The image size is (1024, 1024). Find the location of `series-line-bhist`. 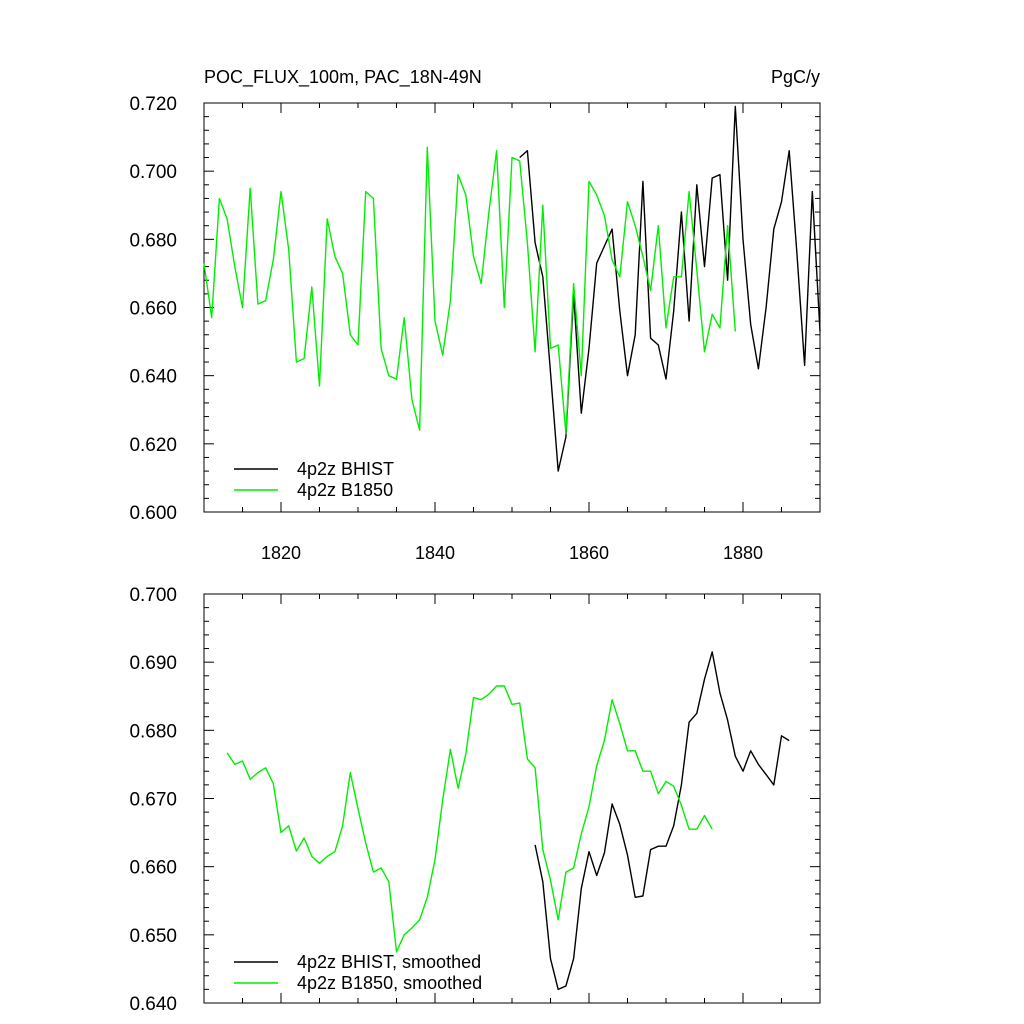

series-line-bhist is located at coordinates (662, 821).